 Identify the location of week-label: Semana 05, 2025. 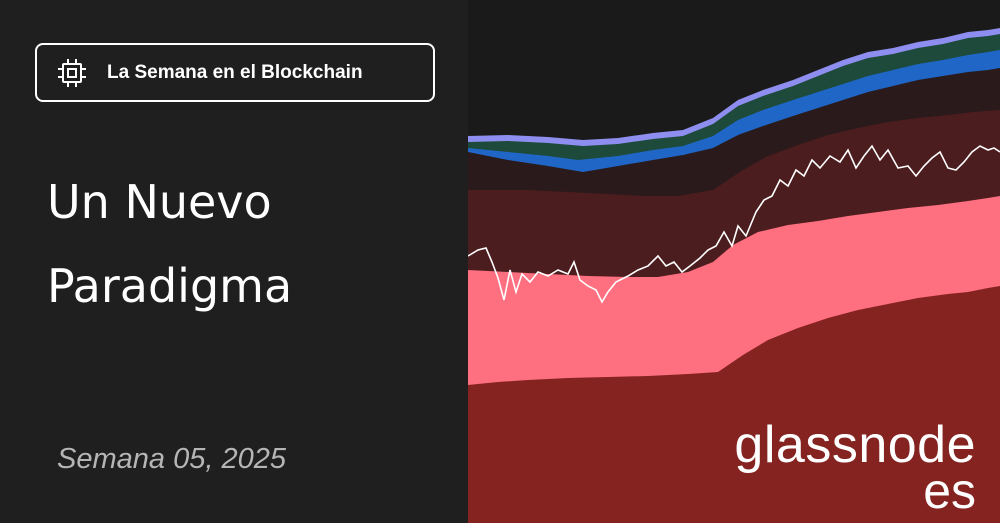
(171, 459).